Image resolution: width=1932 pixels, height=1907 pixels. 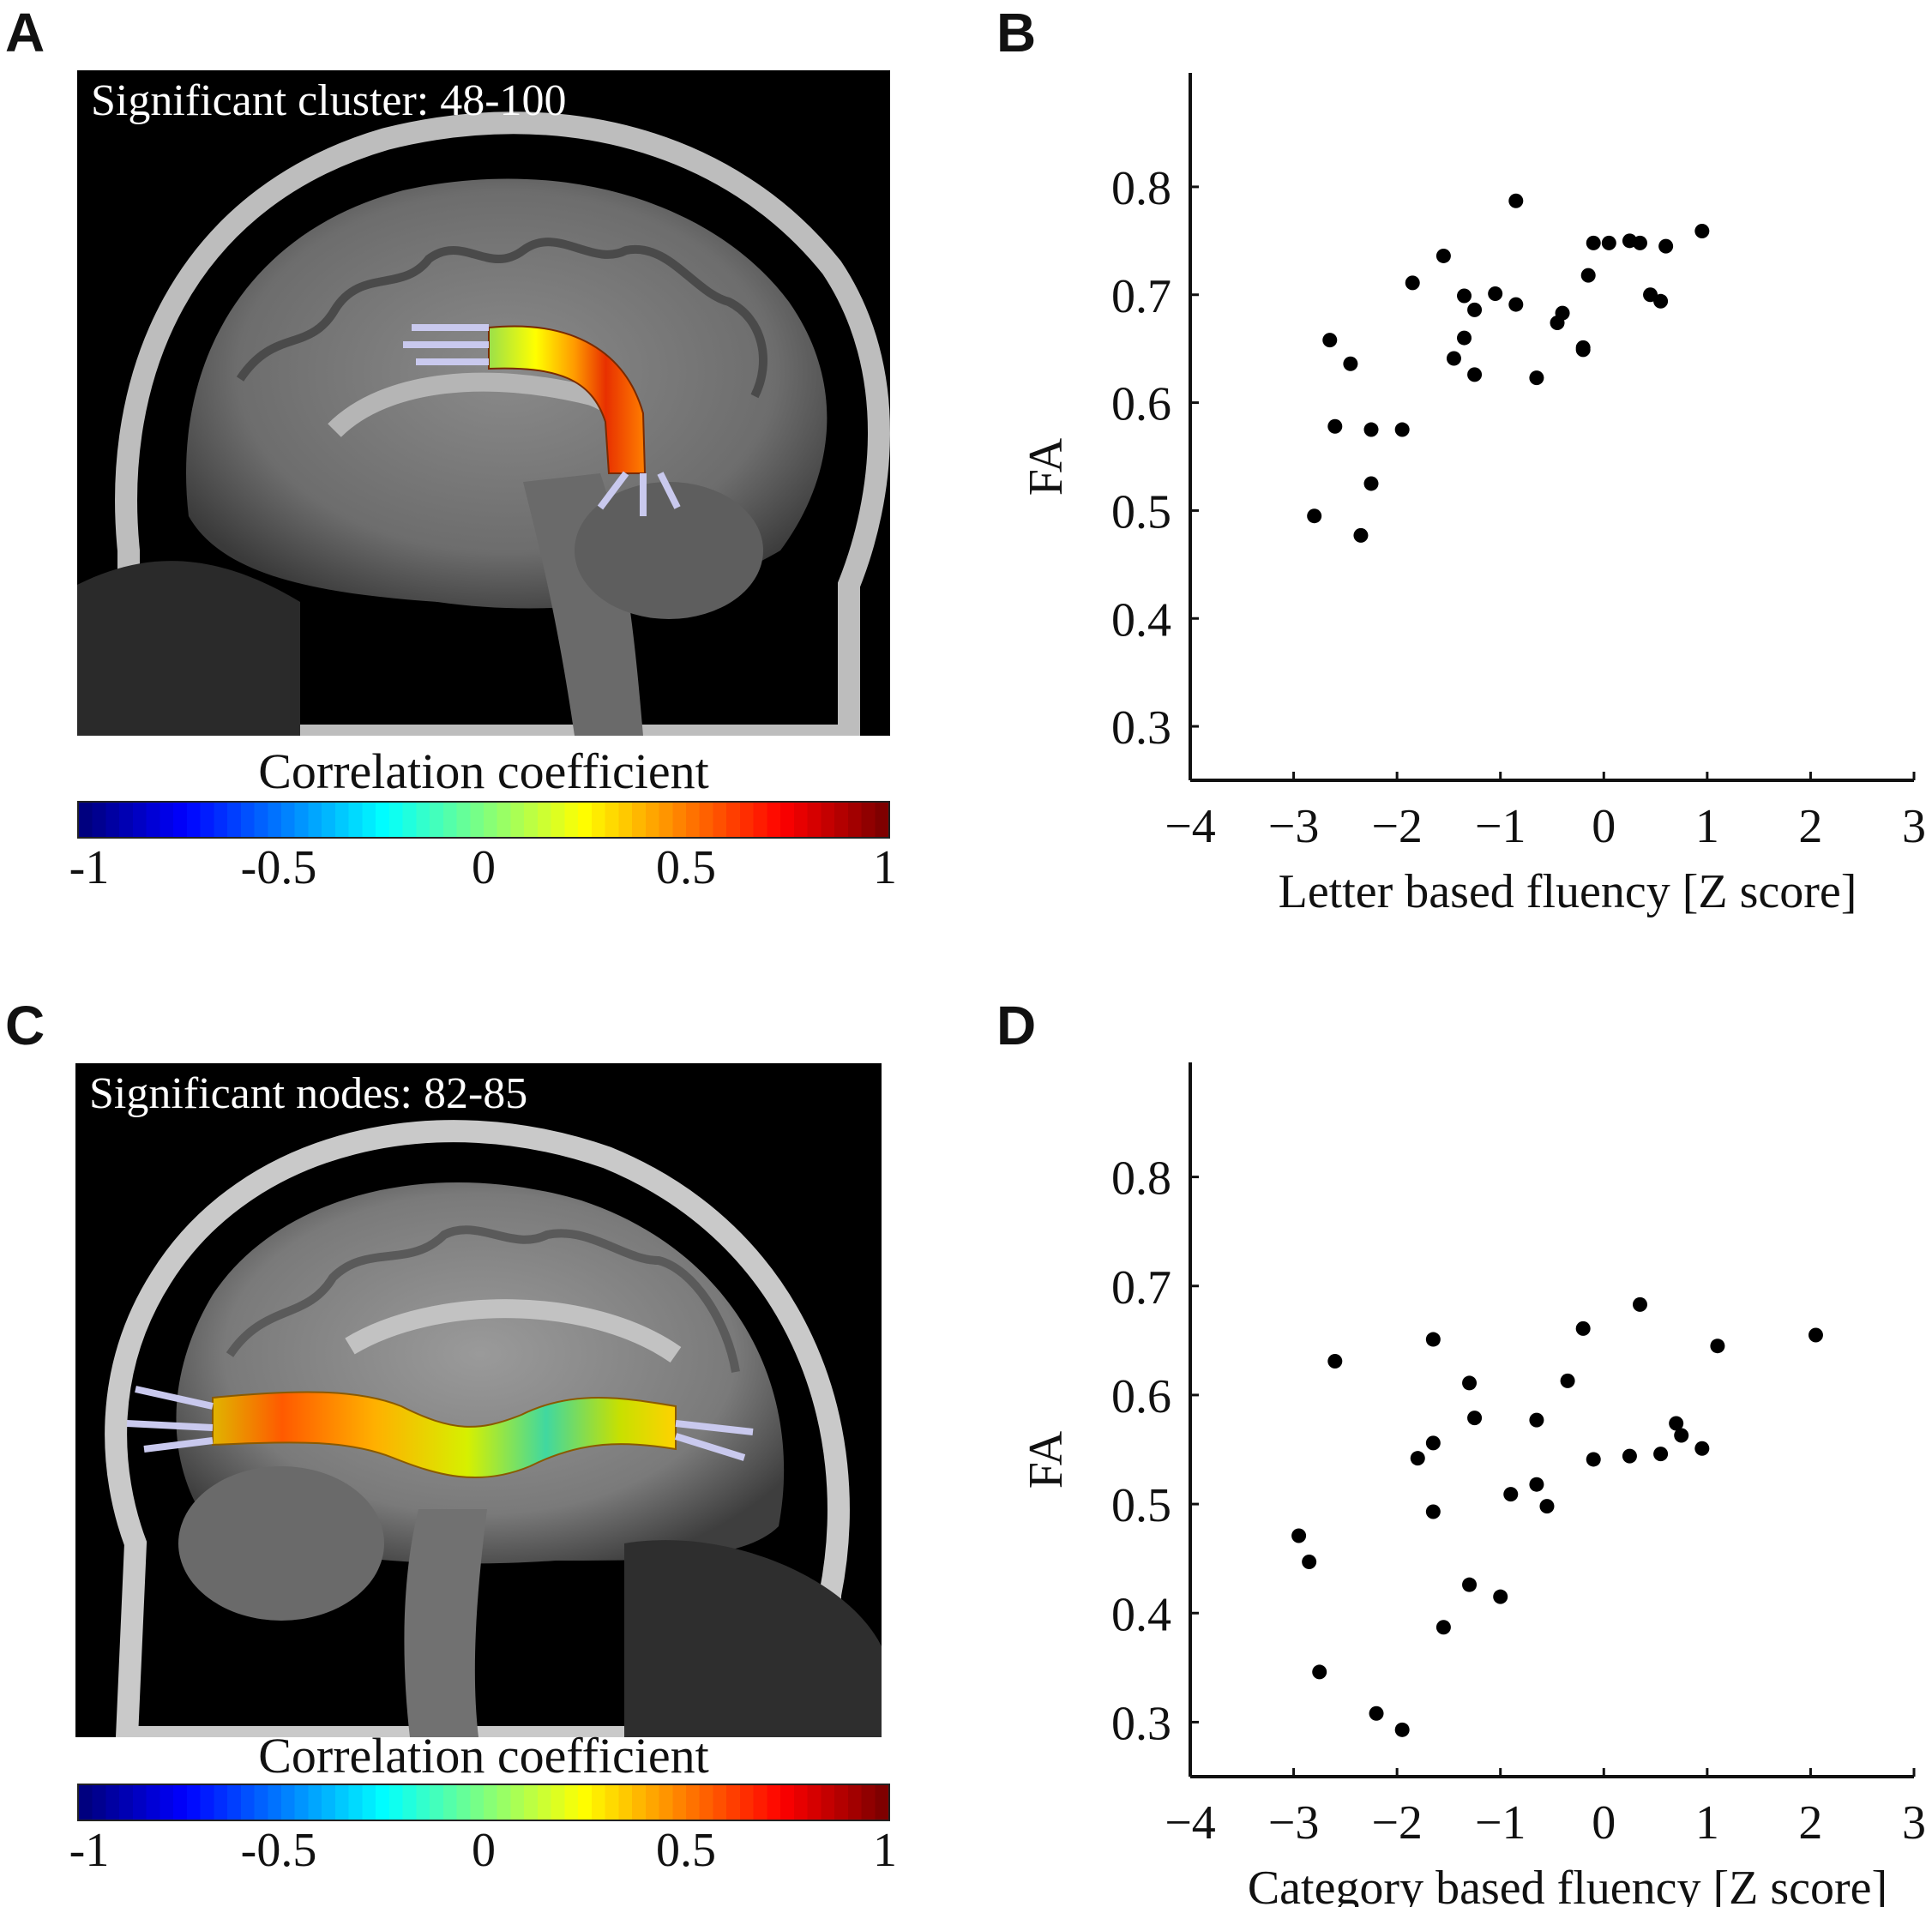 I want to click on mri-sagittal-image-a: Significant cluster: 48-100, so click(x=483, y=403).